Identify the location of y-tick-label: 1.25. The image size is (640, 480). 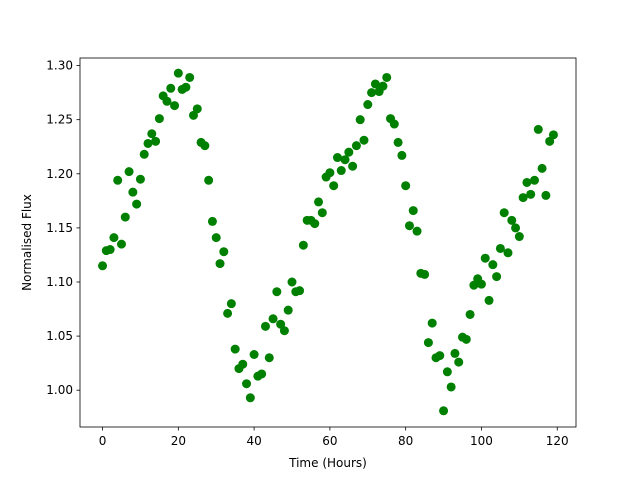
(59, 120).